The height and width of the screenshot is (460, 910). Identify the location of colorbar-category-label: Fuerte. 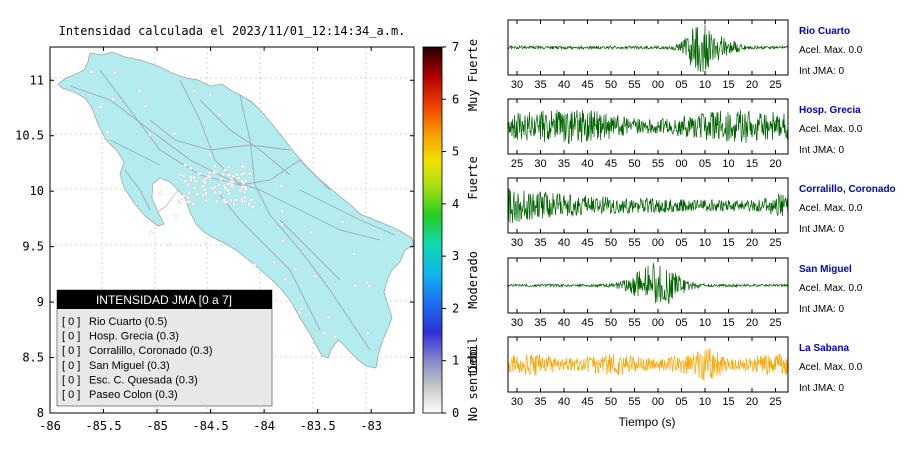
(473, 177).